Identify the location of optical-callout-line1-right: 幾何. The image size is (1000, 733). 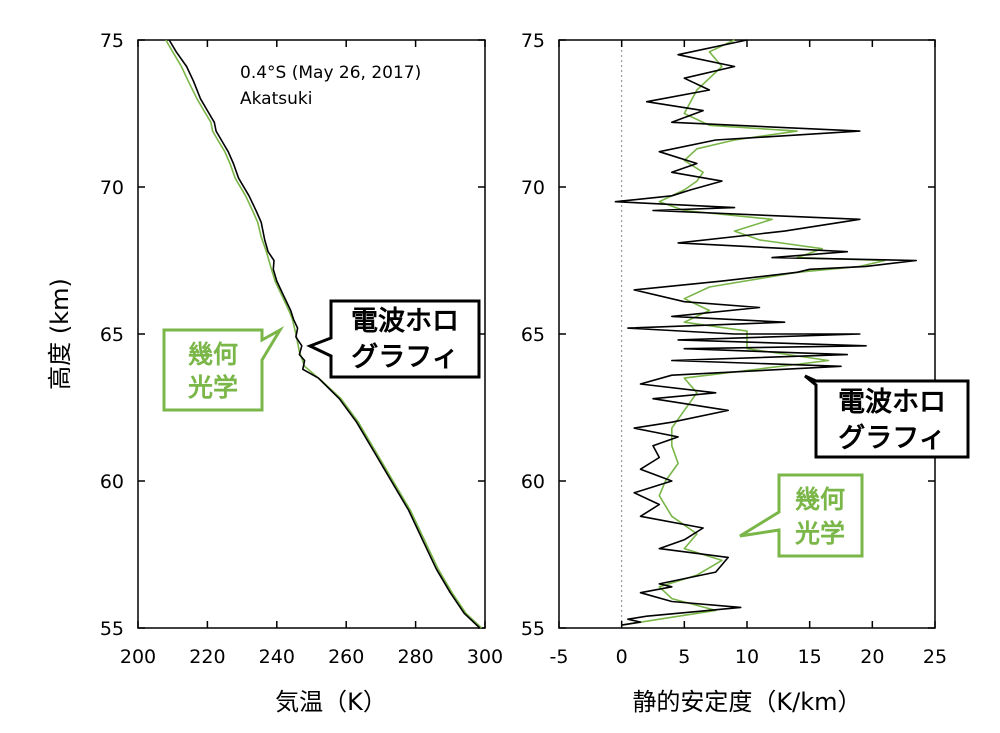
(820, 499).